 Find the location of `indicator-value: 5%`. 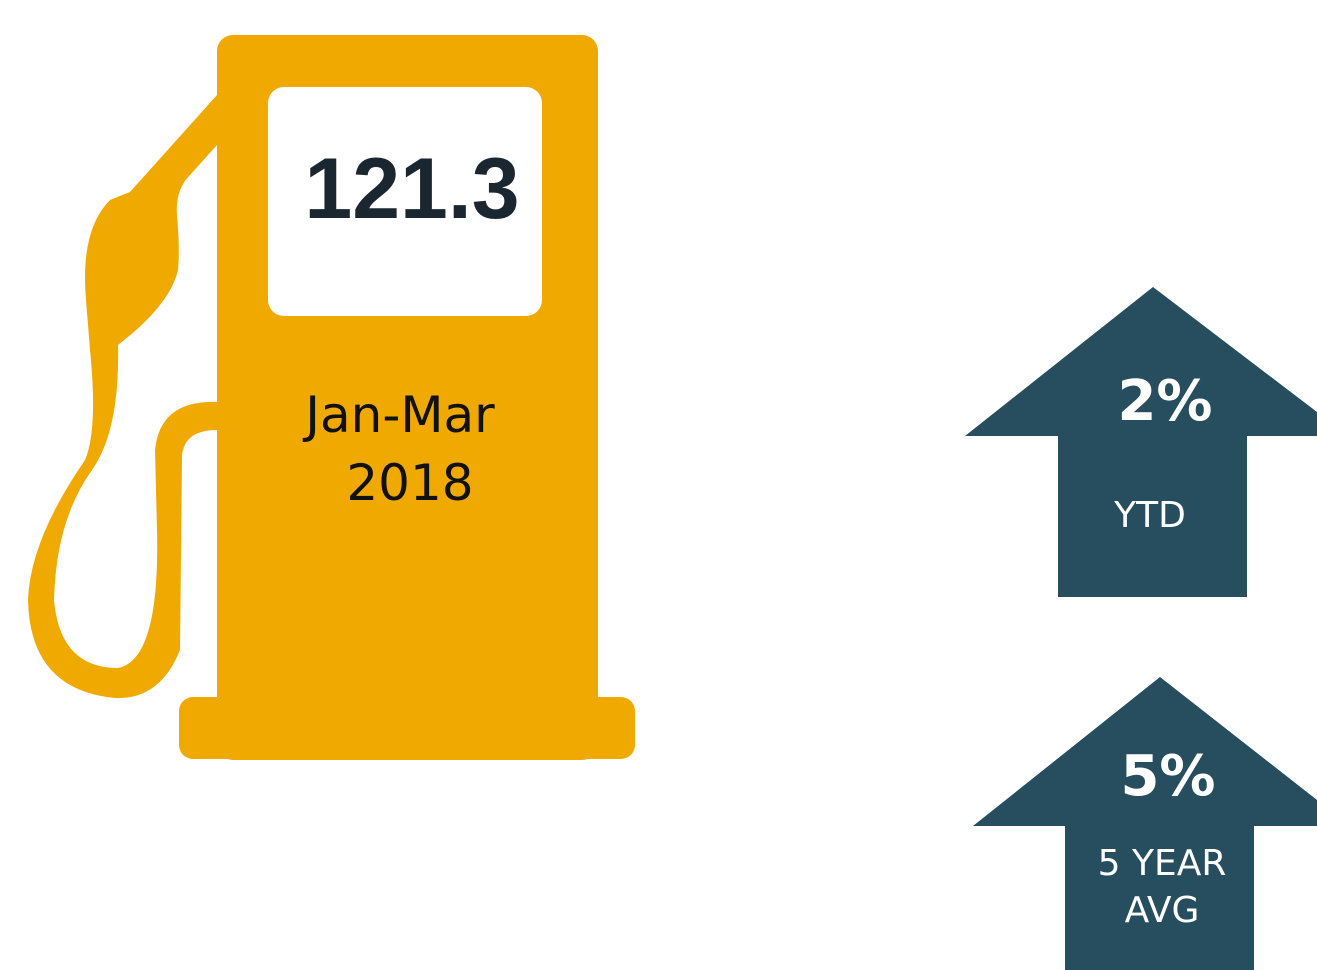

indicator-value: 5% is located at coordinates (1167, 776).